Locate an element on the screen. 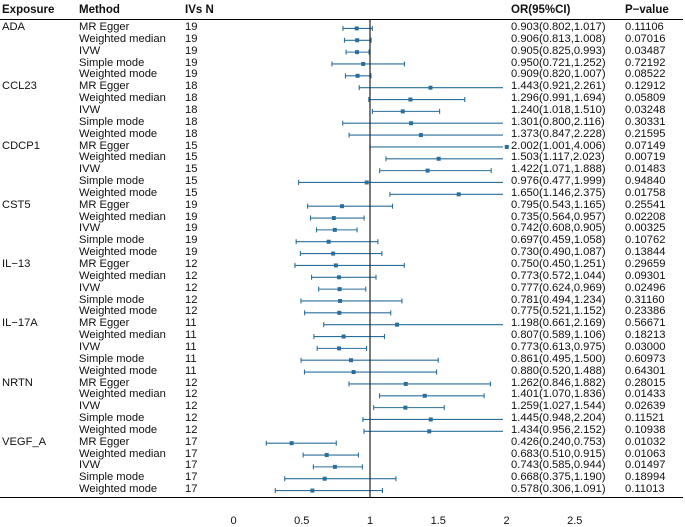  or-ci-value: 0.880(0.520,1.488) is located at coordinates (558, 370).